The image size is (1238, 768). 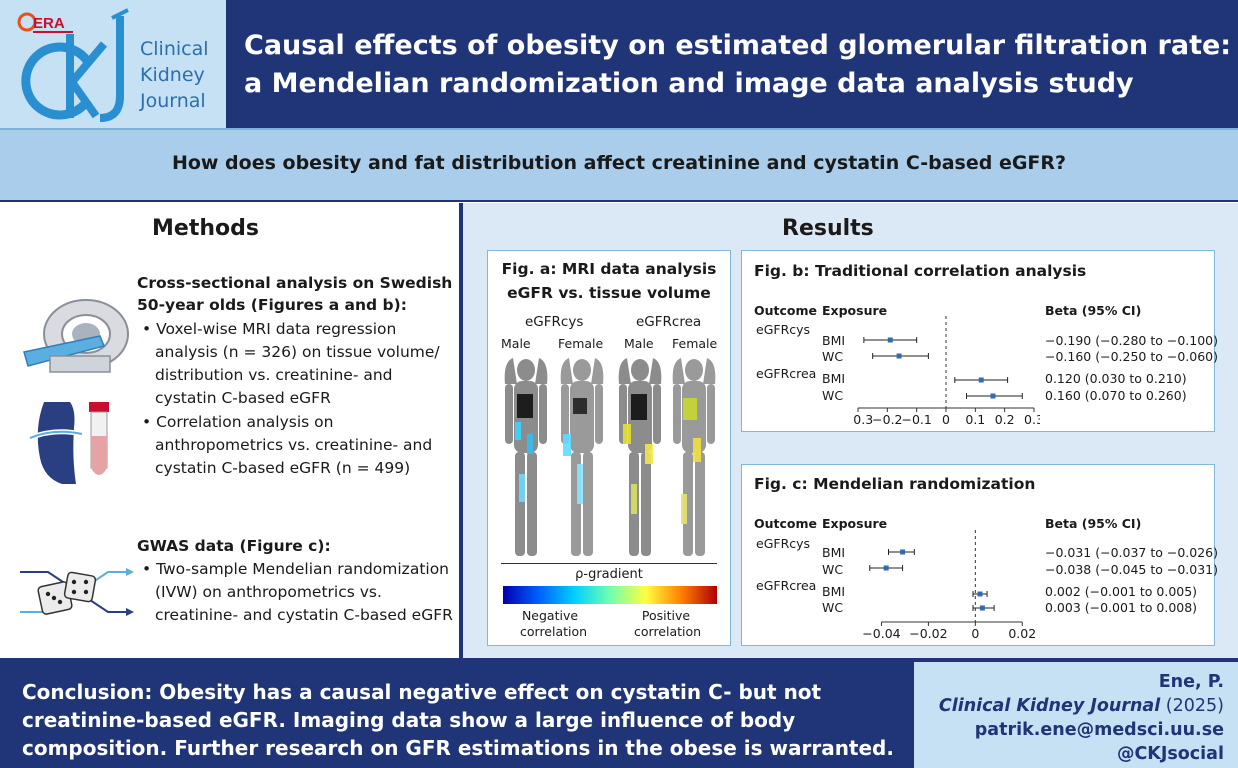 I want to click on pos-label-line2: correlation, so click(x=668, y=631).